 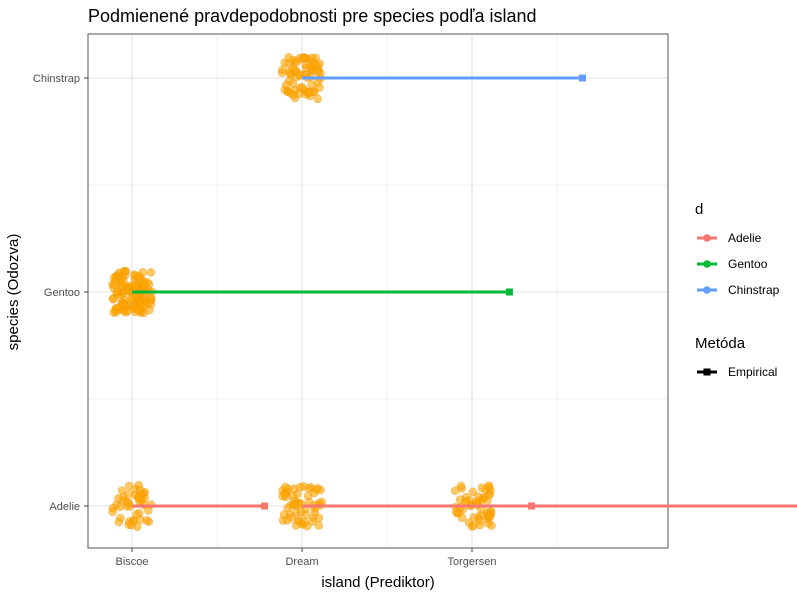 What do you see at coordinates (754, 290) in the screenshot?
I see `legend-d-label: Chinstrap` at bounding box center [754, 290].